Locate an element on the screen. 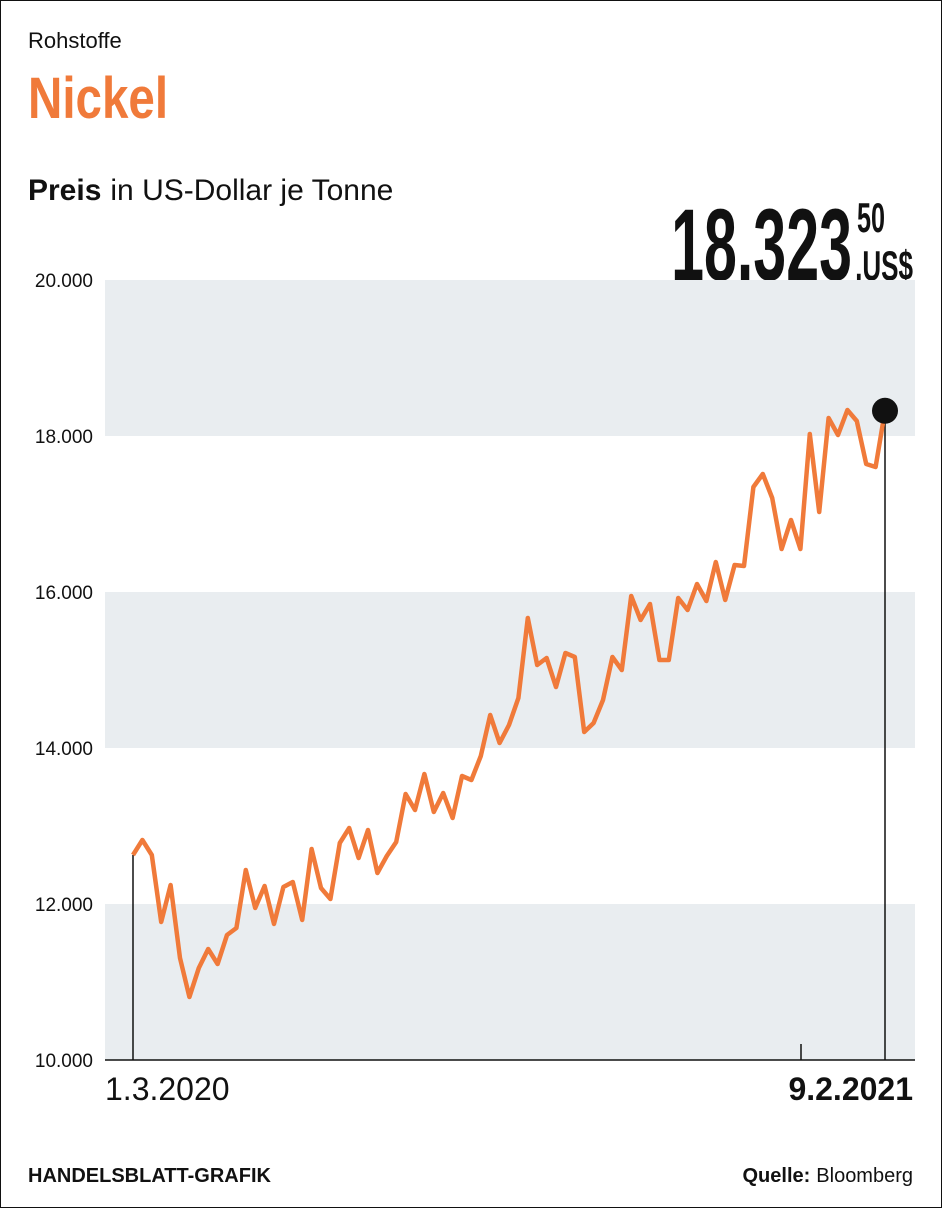 The width and height of the screenshot is (942, 1208). kicker: Rohstoffe is located at coordinates (75, 40).